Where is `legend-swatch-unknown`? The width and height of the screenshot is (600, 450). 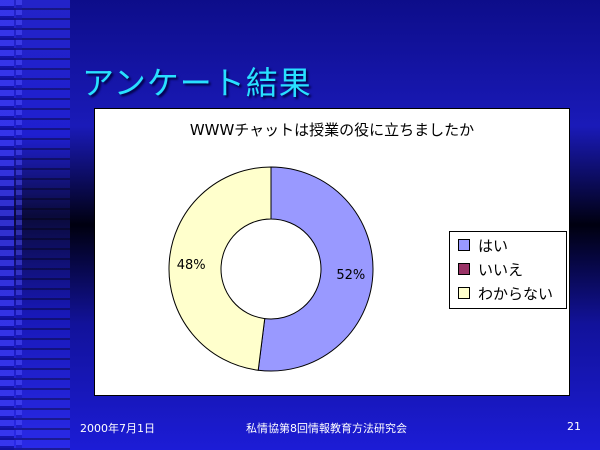
legend-swatch-unknown is located at coordinates (464, 293).